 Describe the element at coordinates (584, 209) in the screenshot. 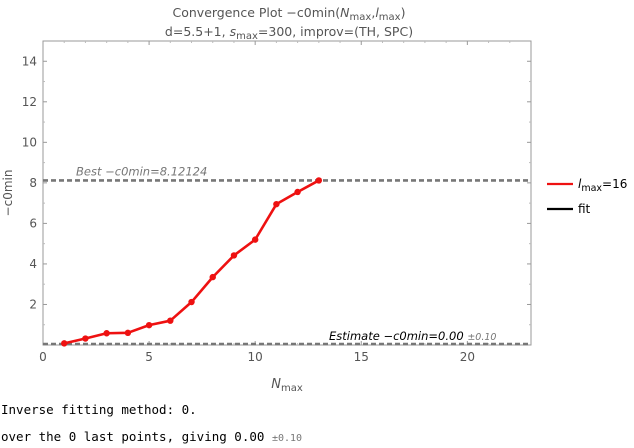

I see `legend-label-fit: fit` at that location.